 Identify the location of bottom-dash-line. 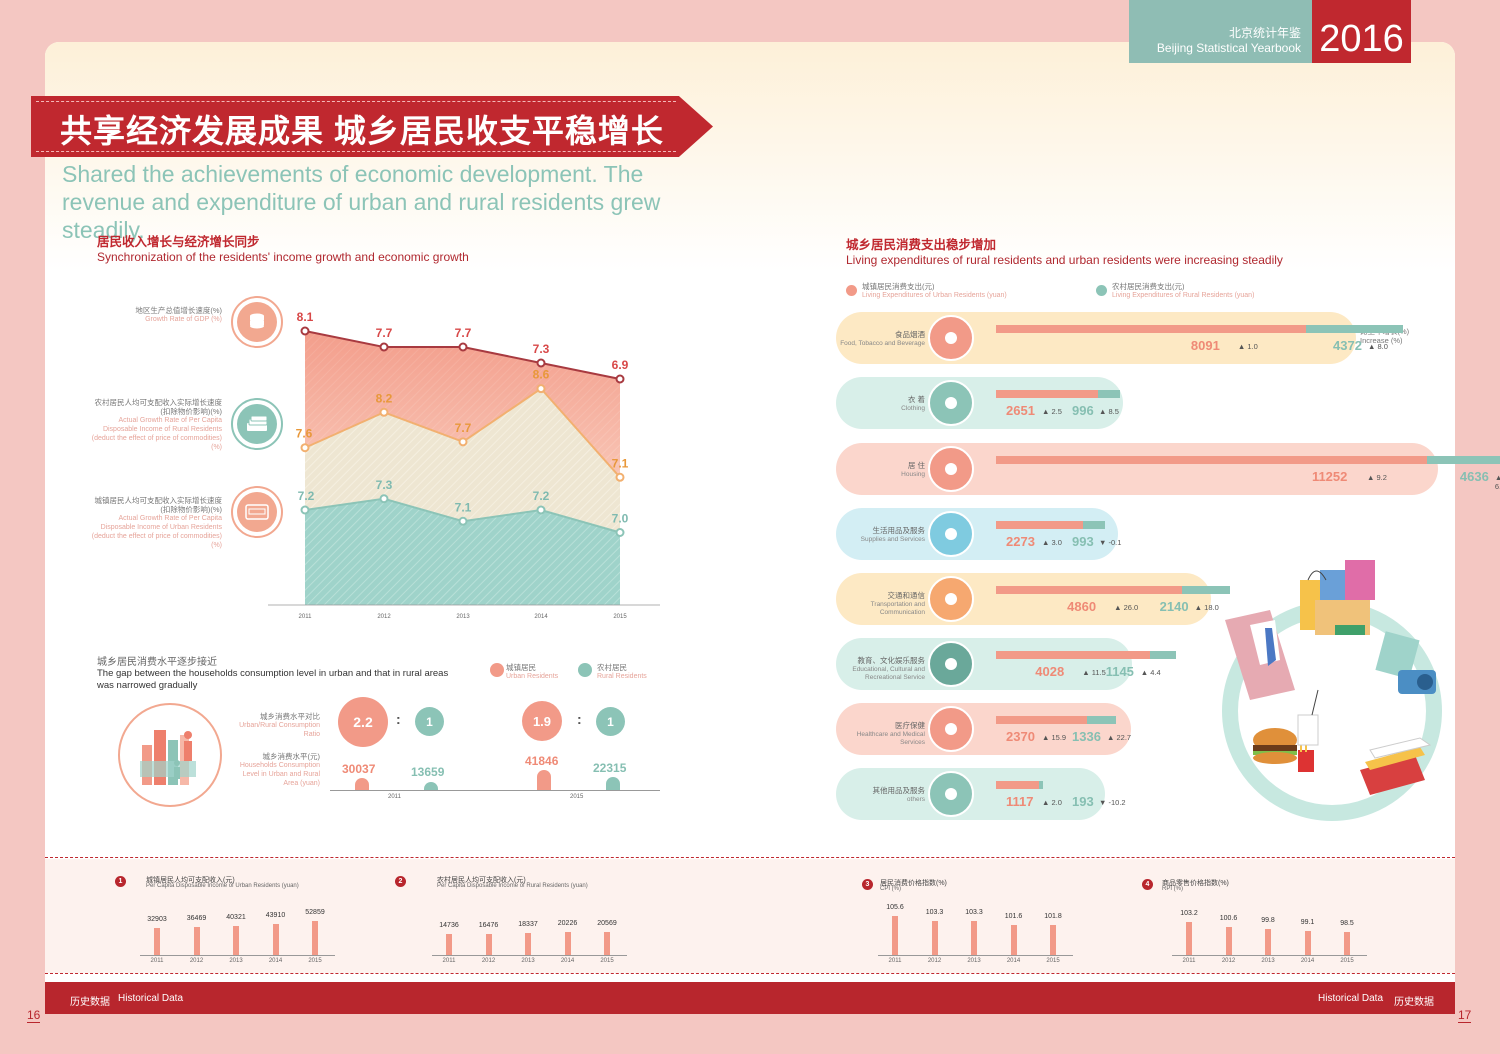
(750, 973).